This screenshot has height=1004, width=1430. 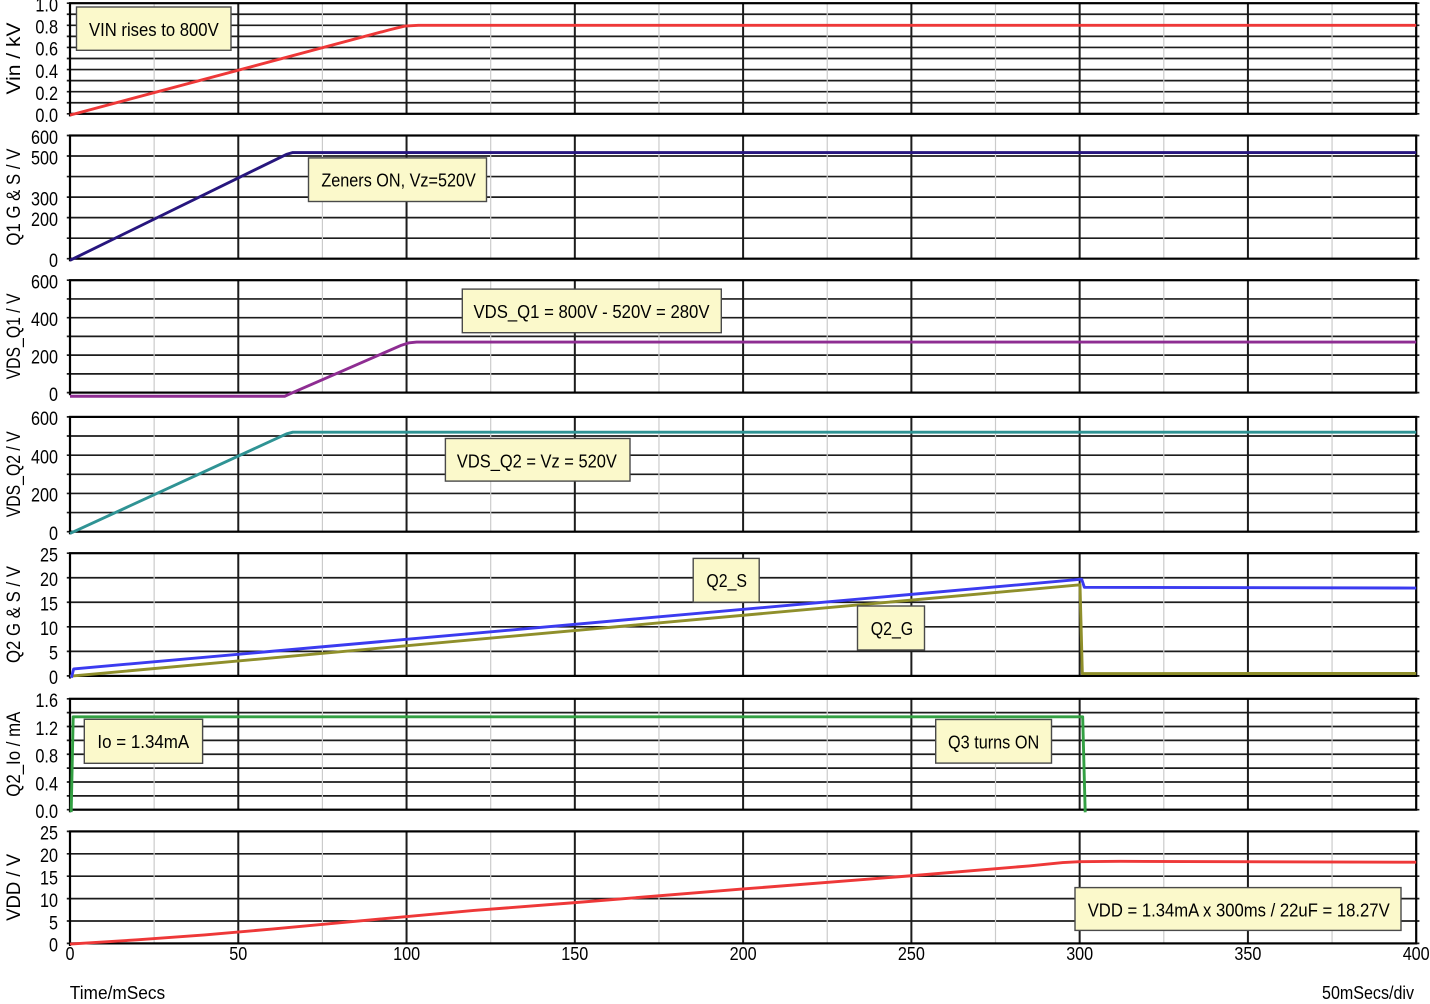 What do you see at coordinates (892, 629) in the screenshot?
I see `svg-text: Q2_G` at bounding box center [892, 629].